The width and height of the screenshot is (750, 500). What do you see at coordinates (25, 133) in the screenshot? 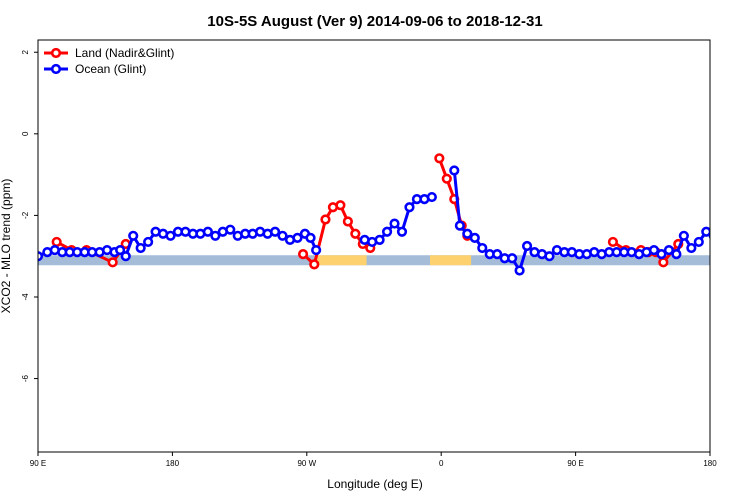
I see `y-tick-label: 0` at bounding box center [25, 133].